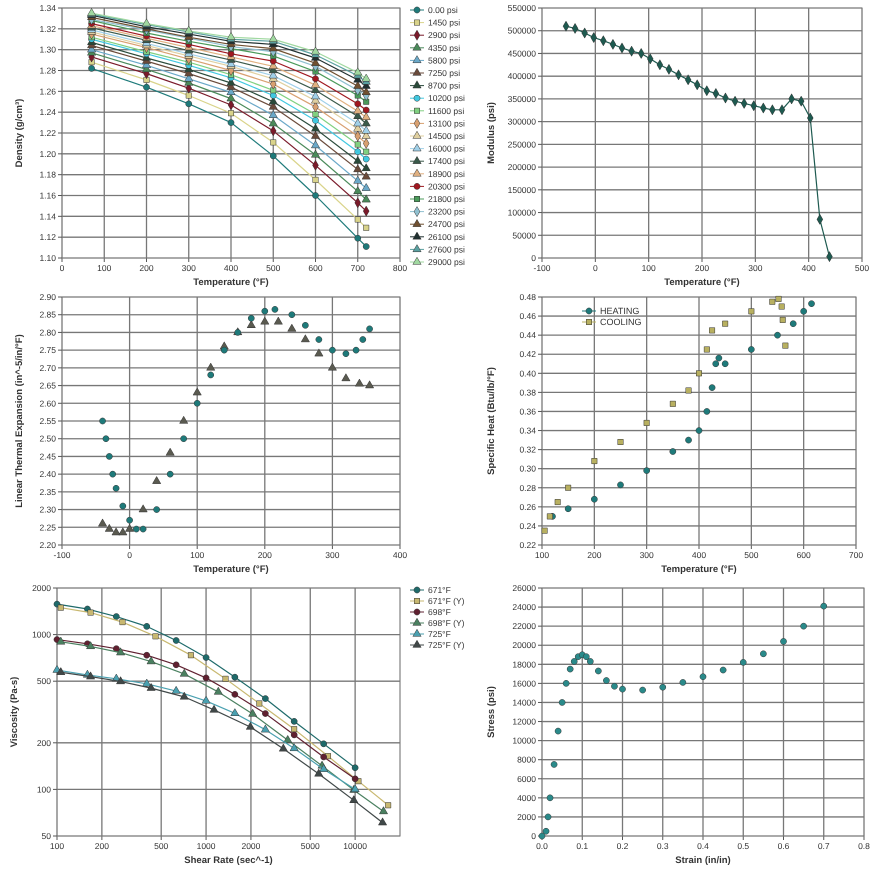 The width and height of the screenshot is (871, 875). I want to click on y-tick-label: 550000, so click(522, 8).